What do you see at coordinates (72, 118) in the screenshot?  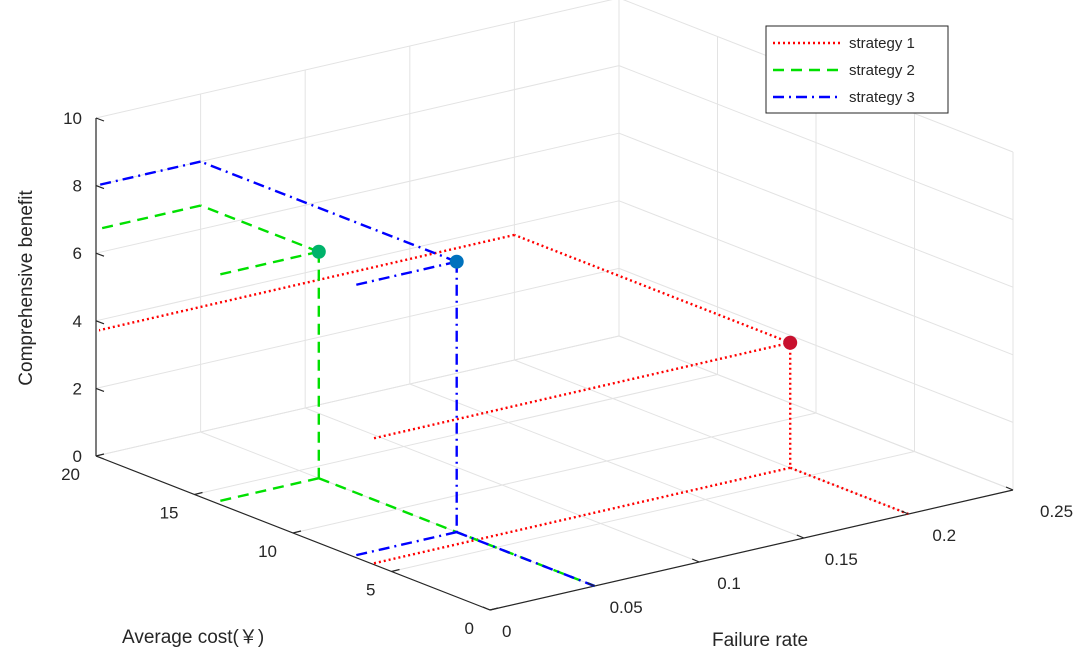 I see `z-tick-label: 10` at bounding box center [72, 118].